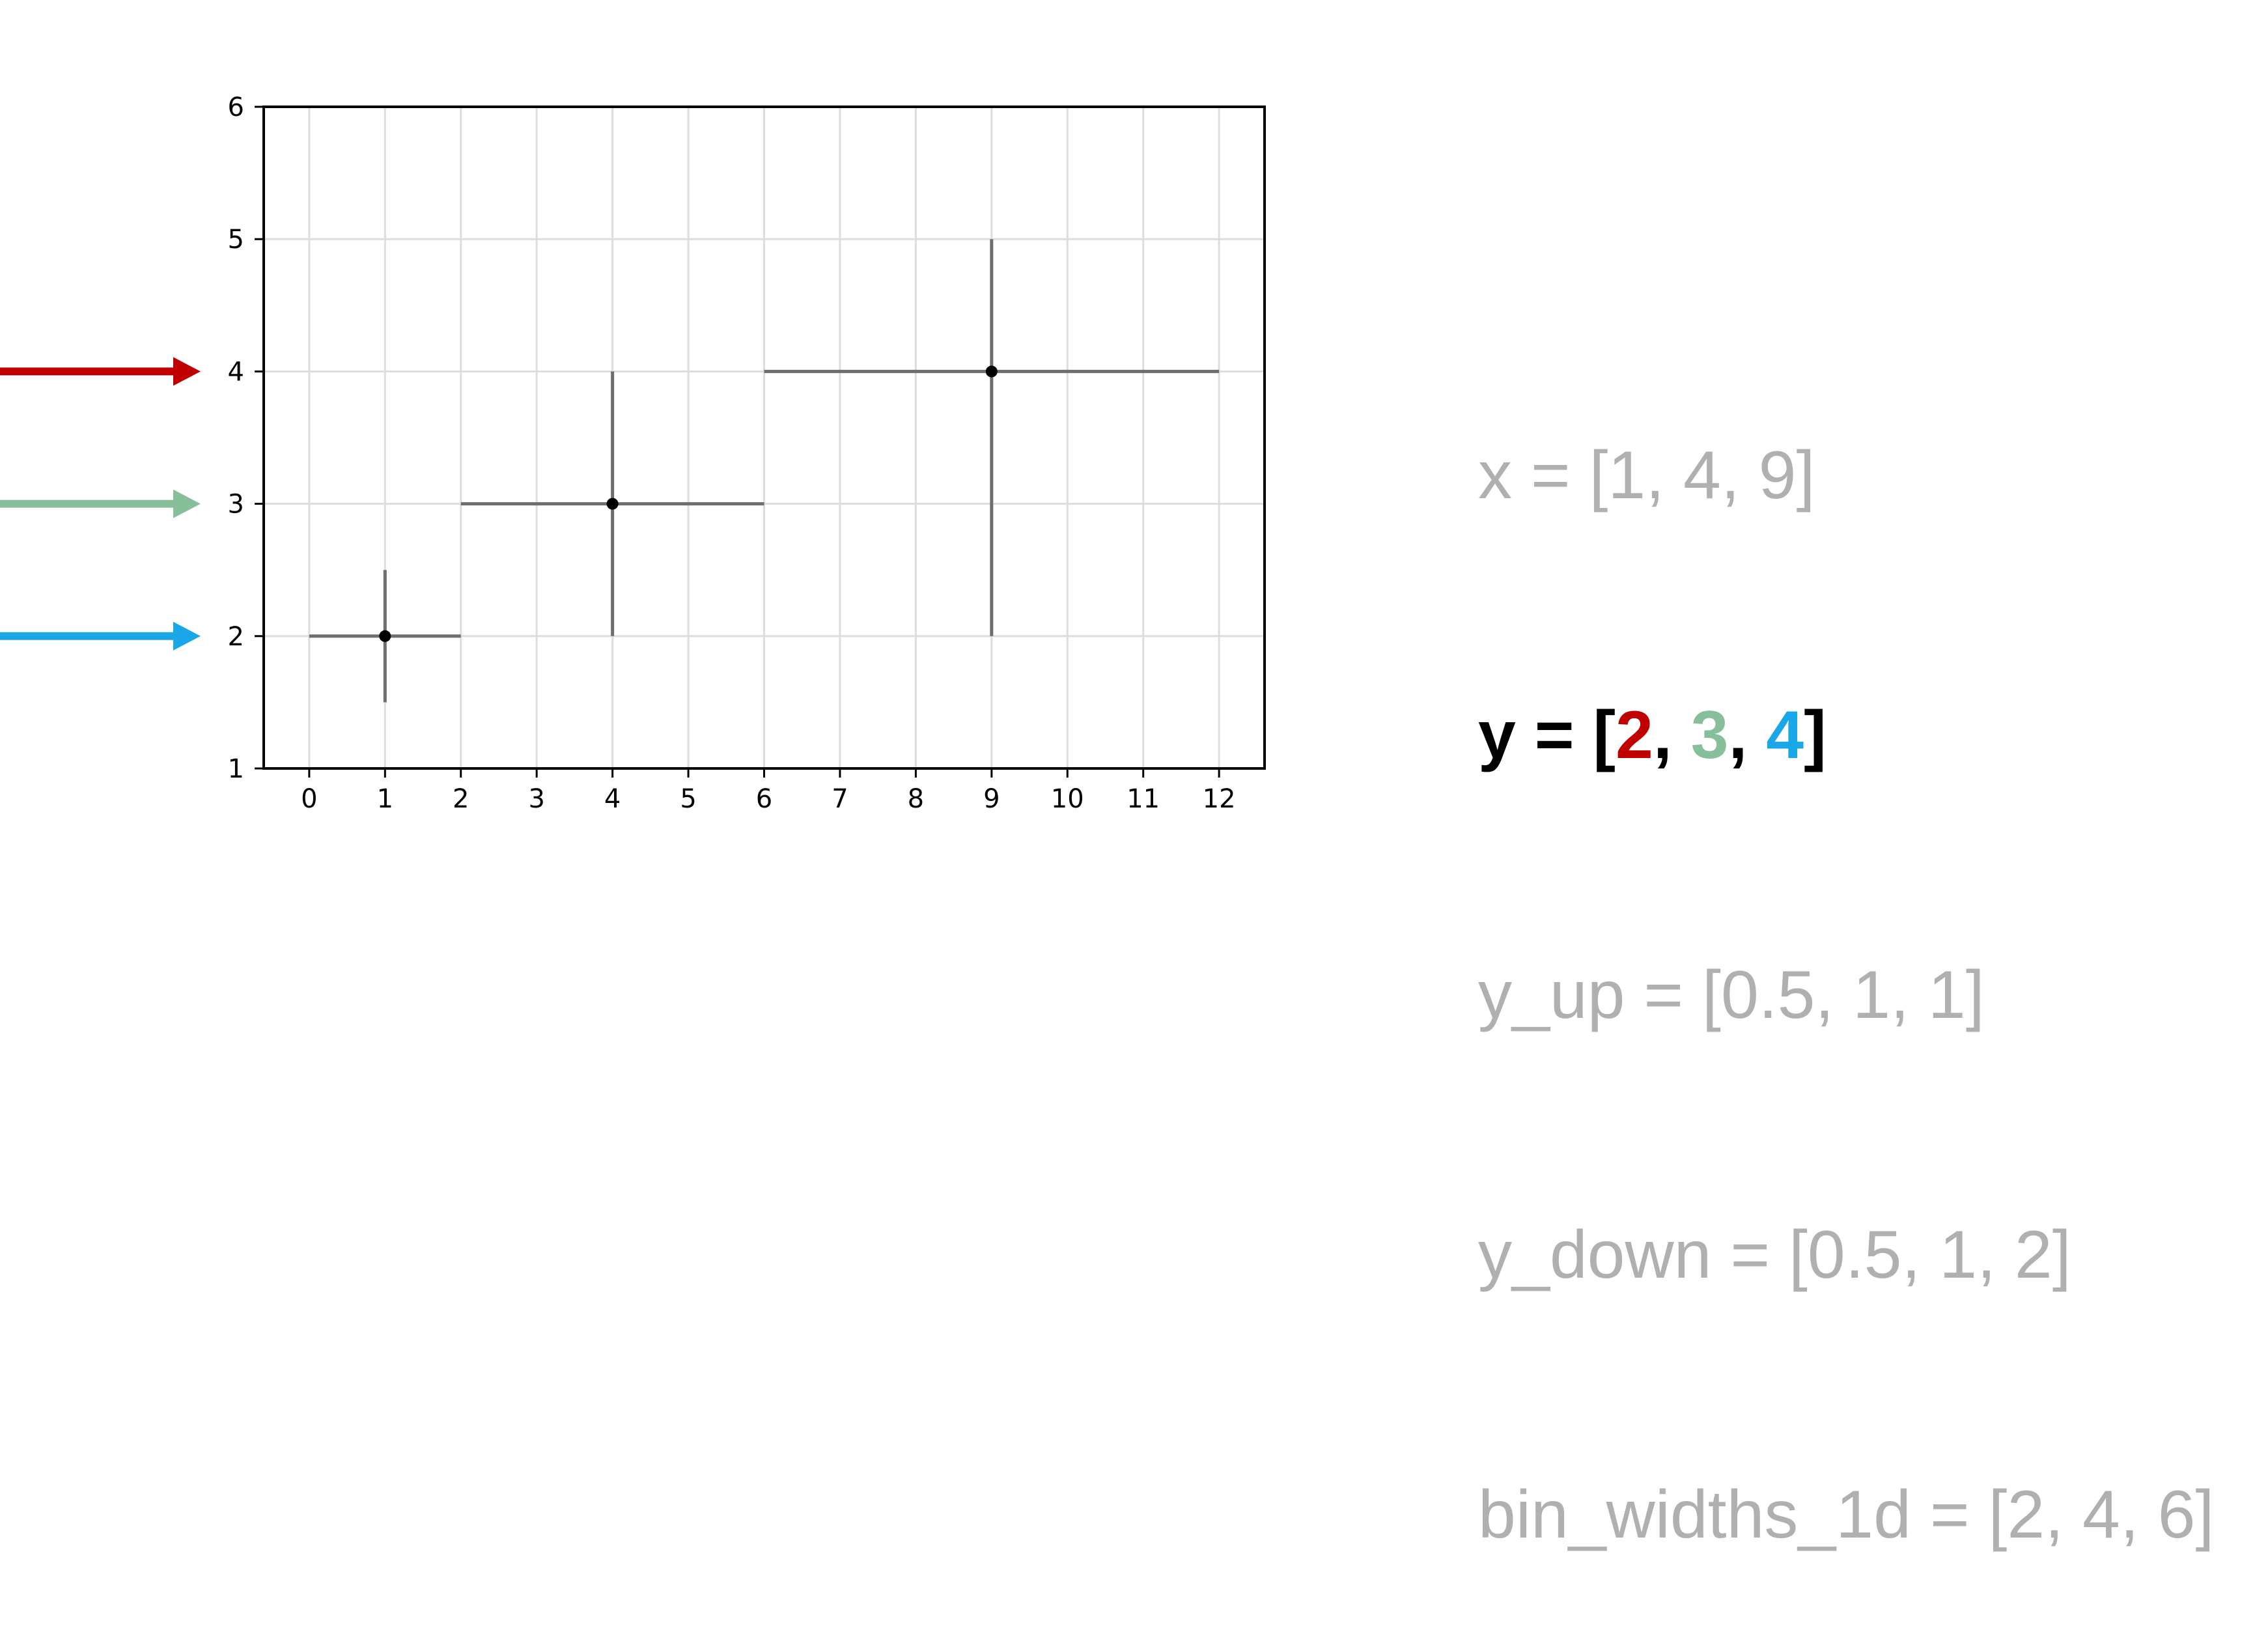 The width and height of the screenshot is (2268, 1645). Describe the element at coordinates (385, 799) in the screenshot. I see `x-tick-label: 1` at that location.